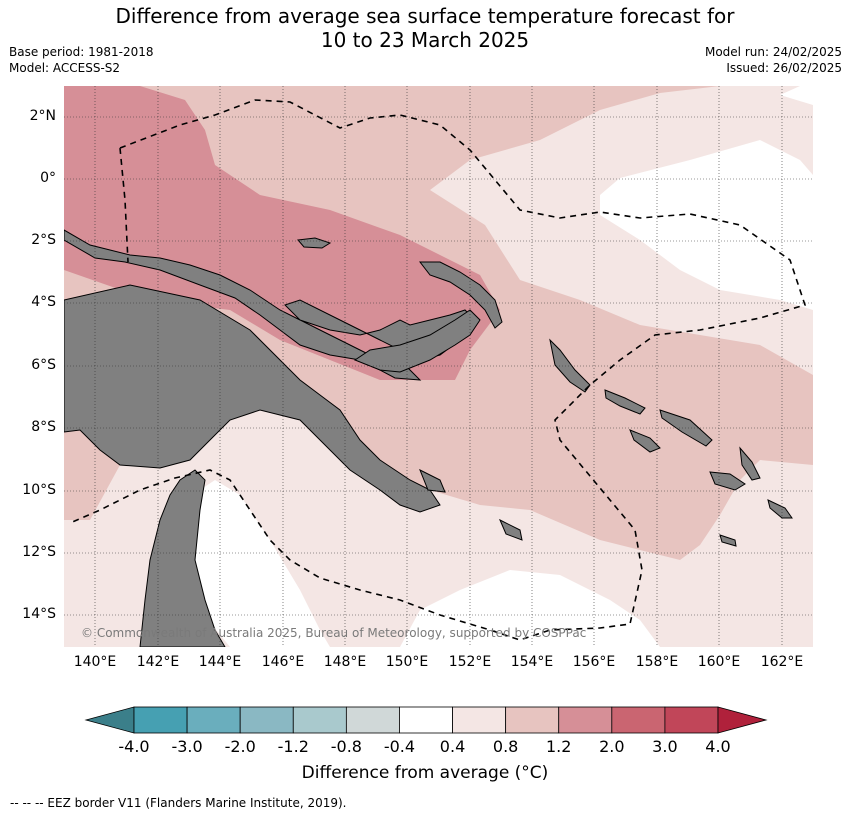 The height and width of the screenshot is (816, 850). What do you see at coordinates (43, 240) in the screenshot?
I see `lat-label: 2°S` at bounding box center [43, 240].